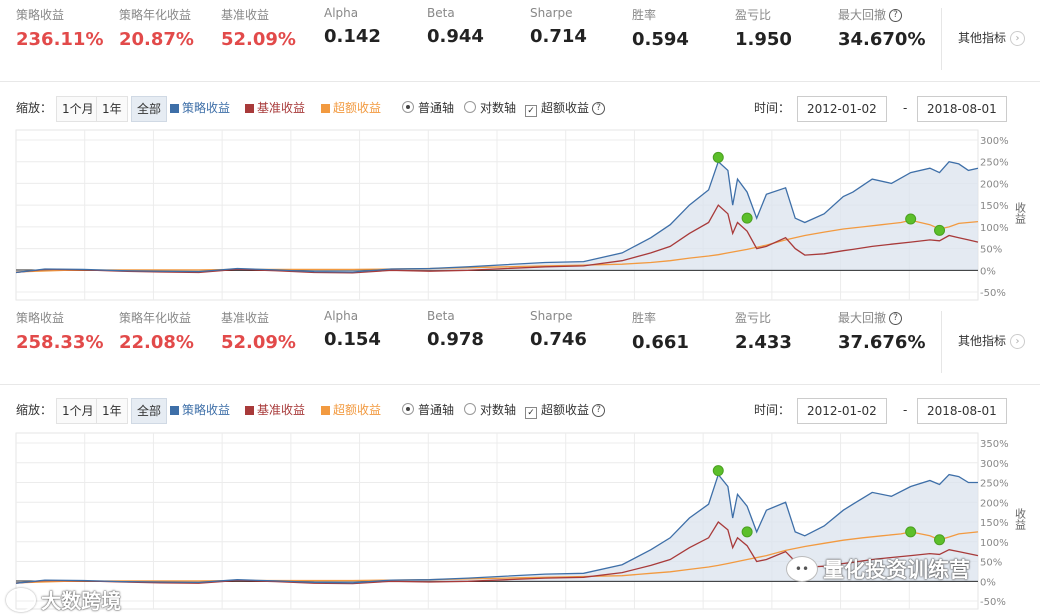  I want to click on y-tick-label: 150%, so click(994, 523).